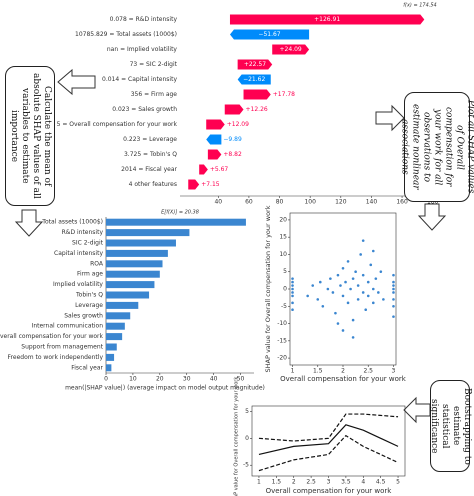  I want to click on value-label: +17.78, so click(284, 94).